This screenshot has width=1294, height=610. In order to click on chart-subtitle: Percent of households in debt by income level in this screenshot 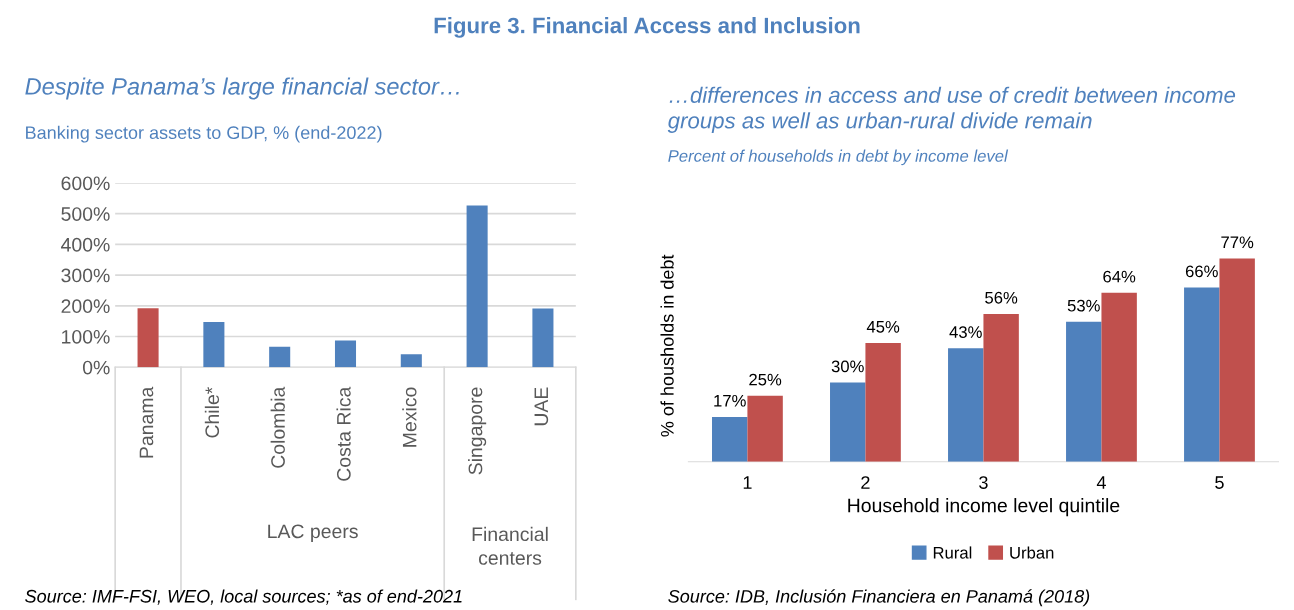, I will do `click(838, 157)`.